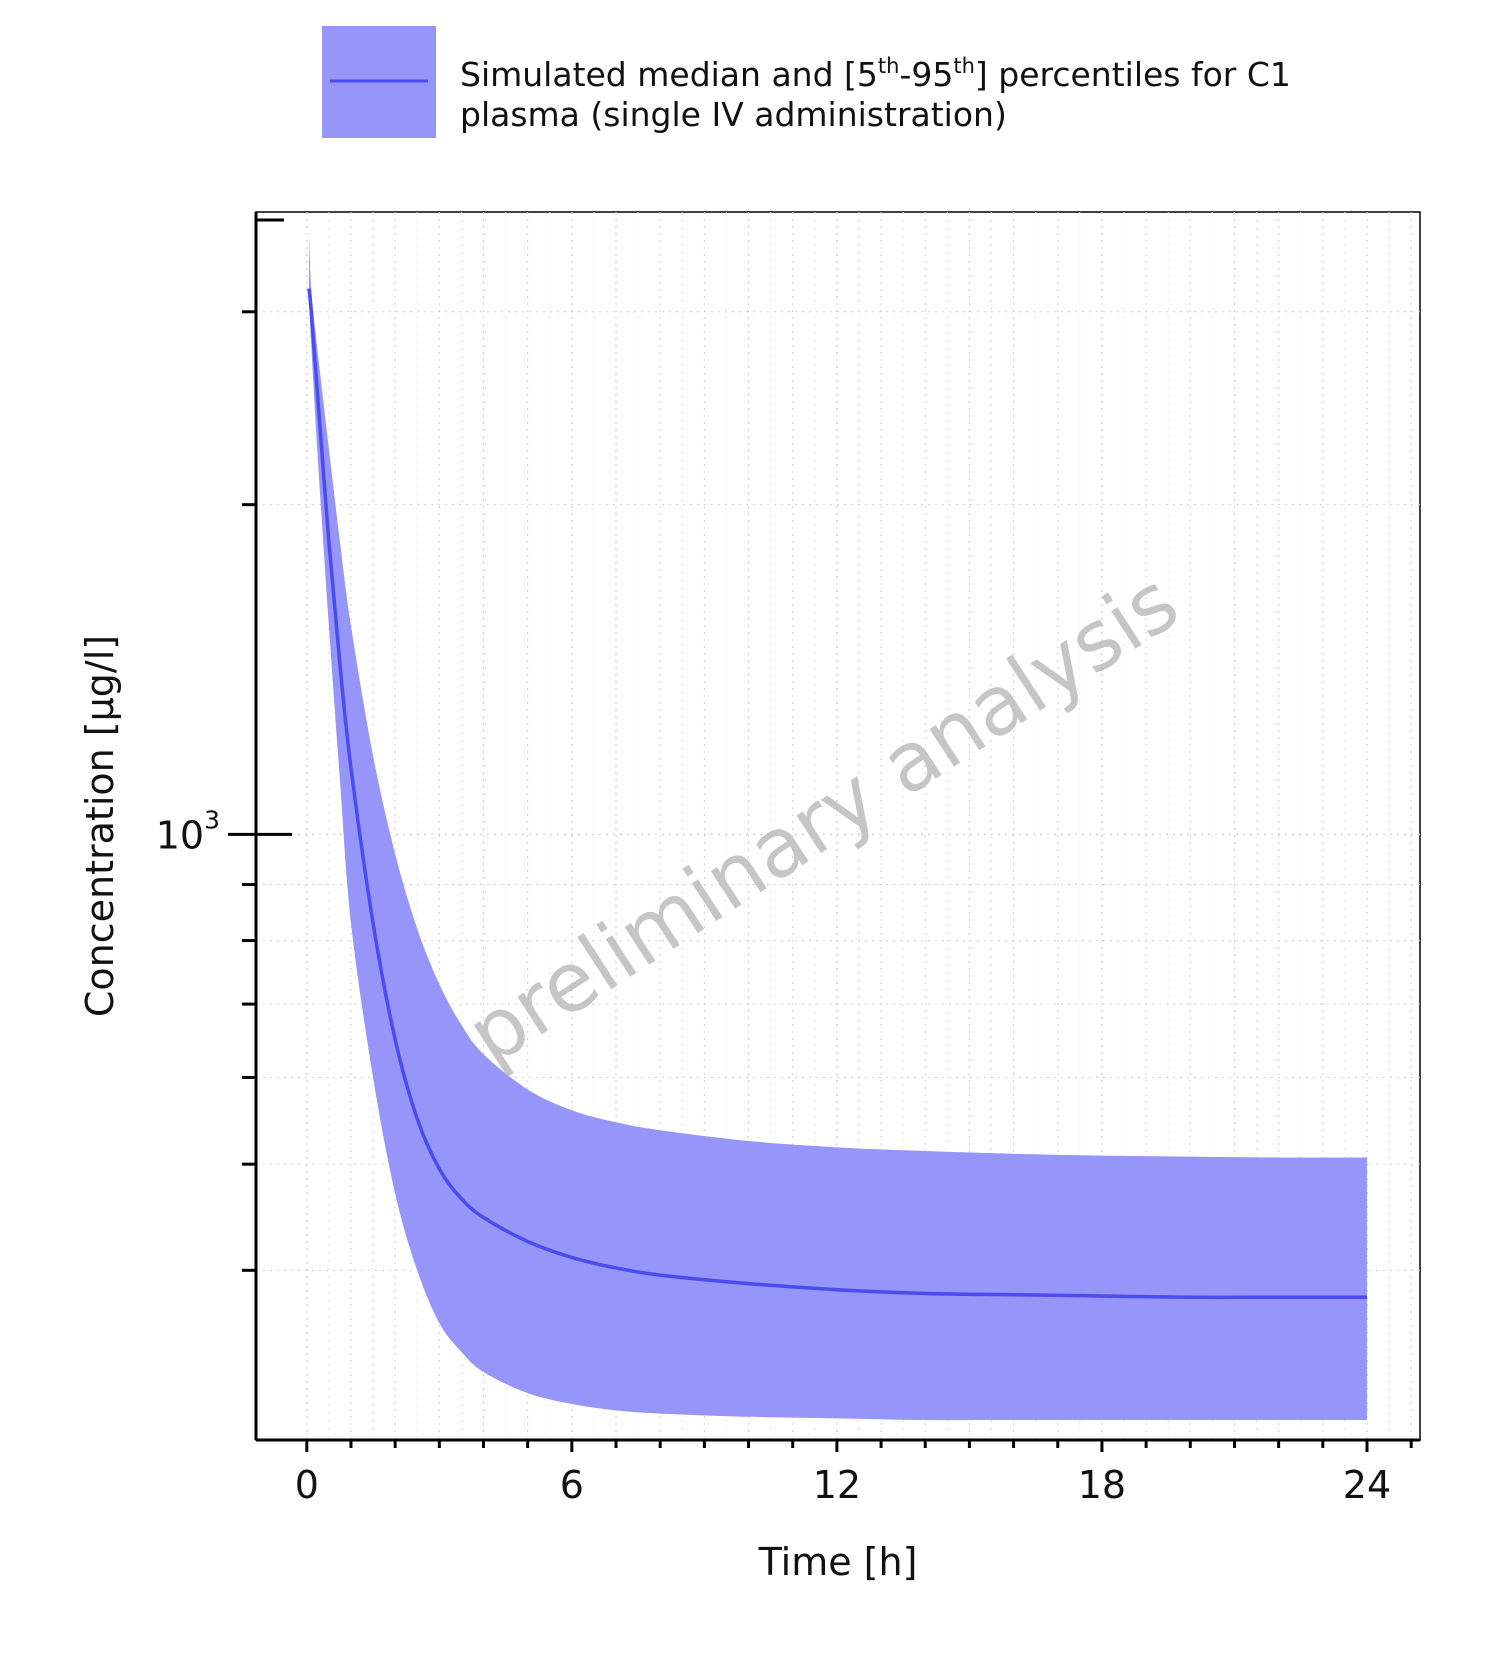 The width and height of the screenshot is (1500, 1665). I want to click on x-tick-label: 12, so click(837, 1485).